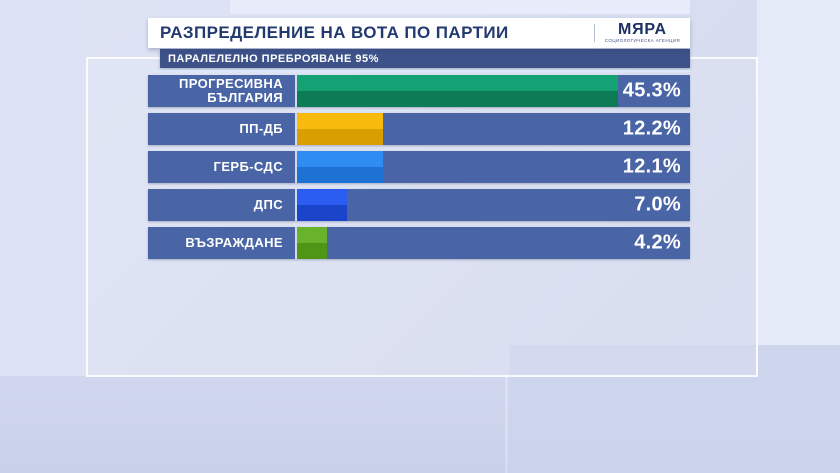 The height and width of the screenshot is (473, 840). What do you see at coordinates (419, 71) in the screenshot?
I see `rows-top-separator` at bounding box center [419, 71].